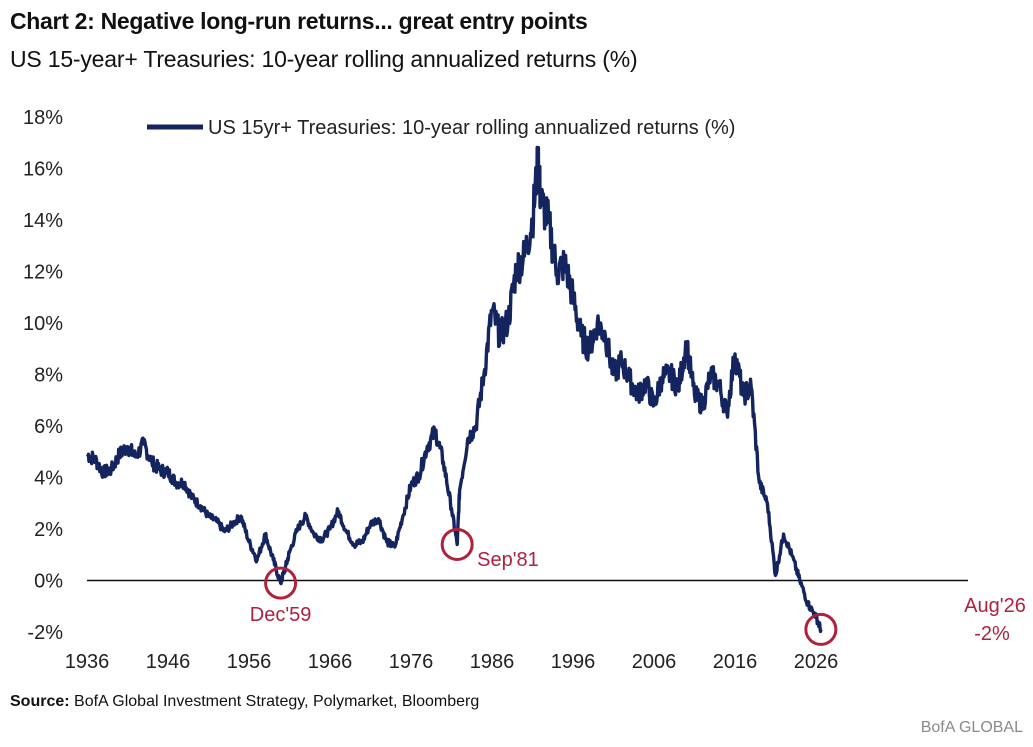  What do you see at coordinates (971, 727) in the screenshot?
I see `brand-logo: BofA GLOBAL` at bounding box center [971, 727].